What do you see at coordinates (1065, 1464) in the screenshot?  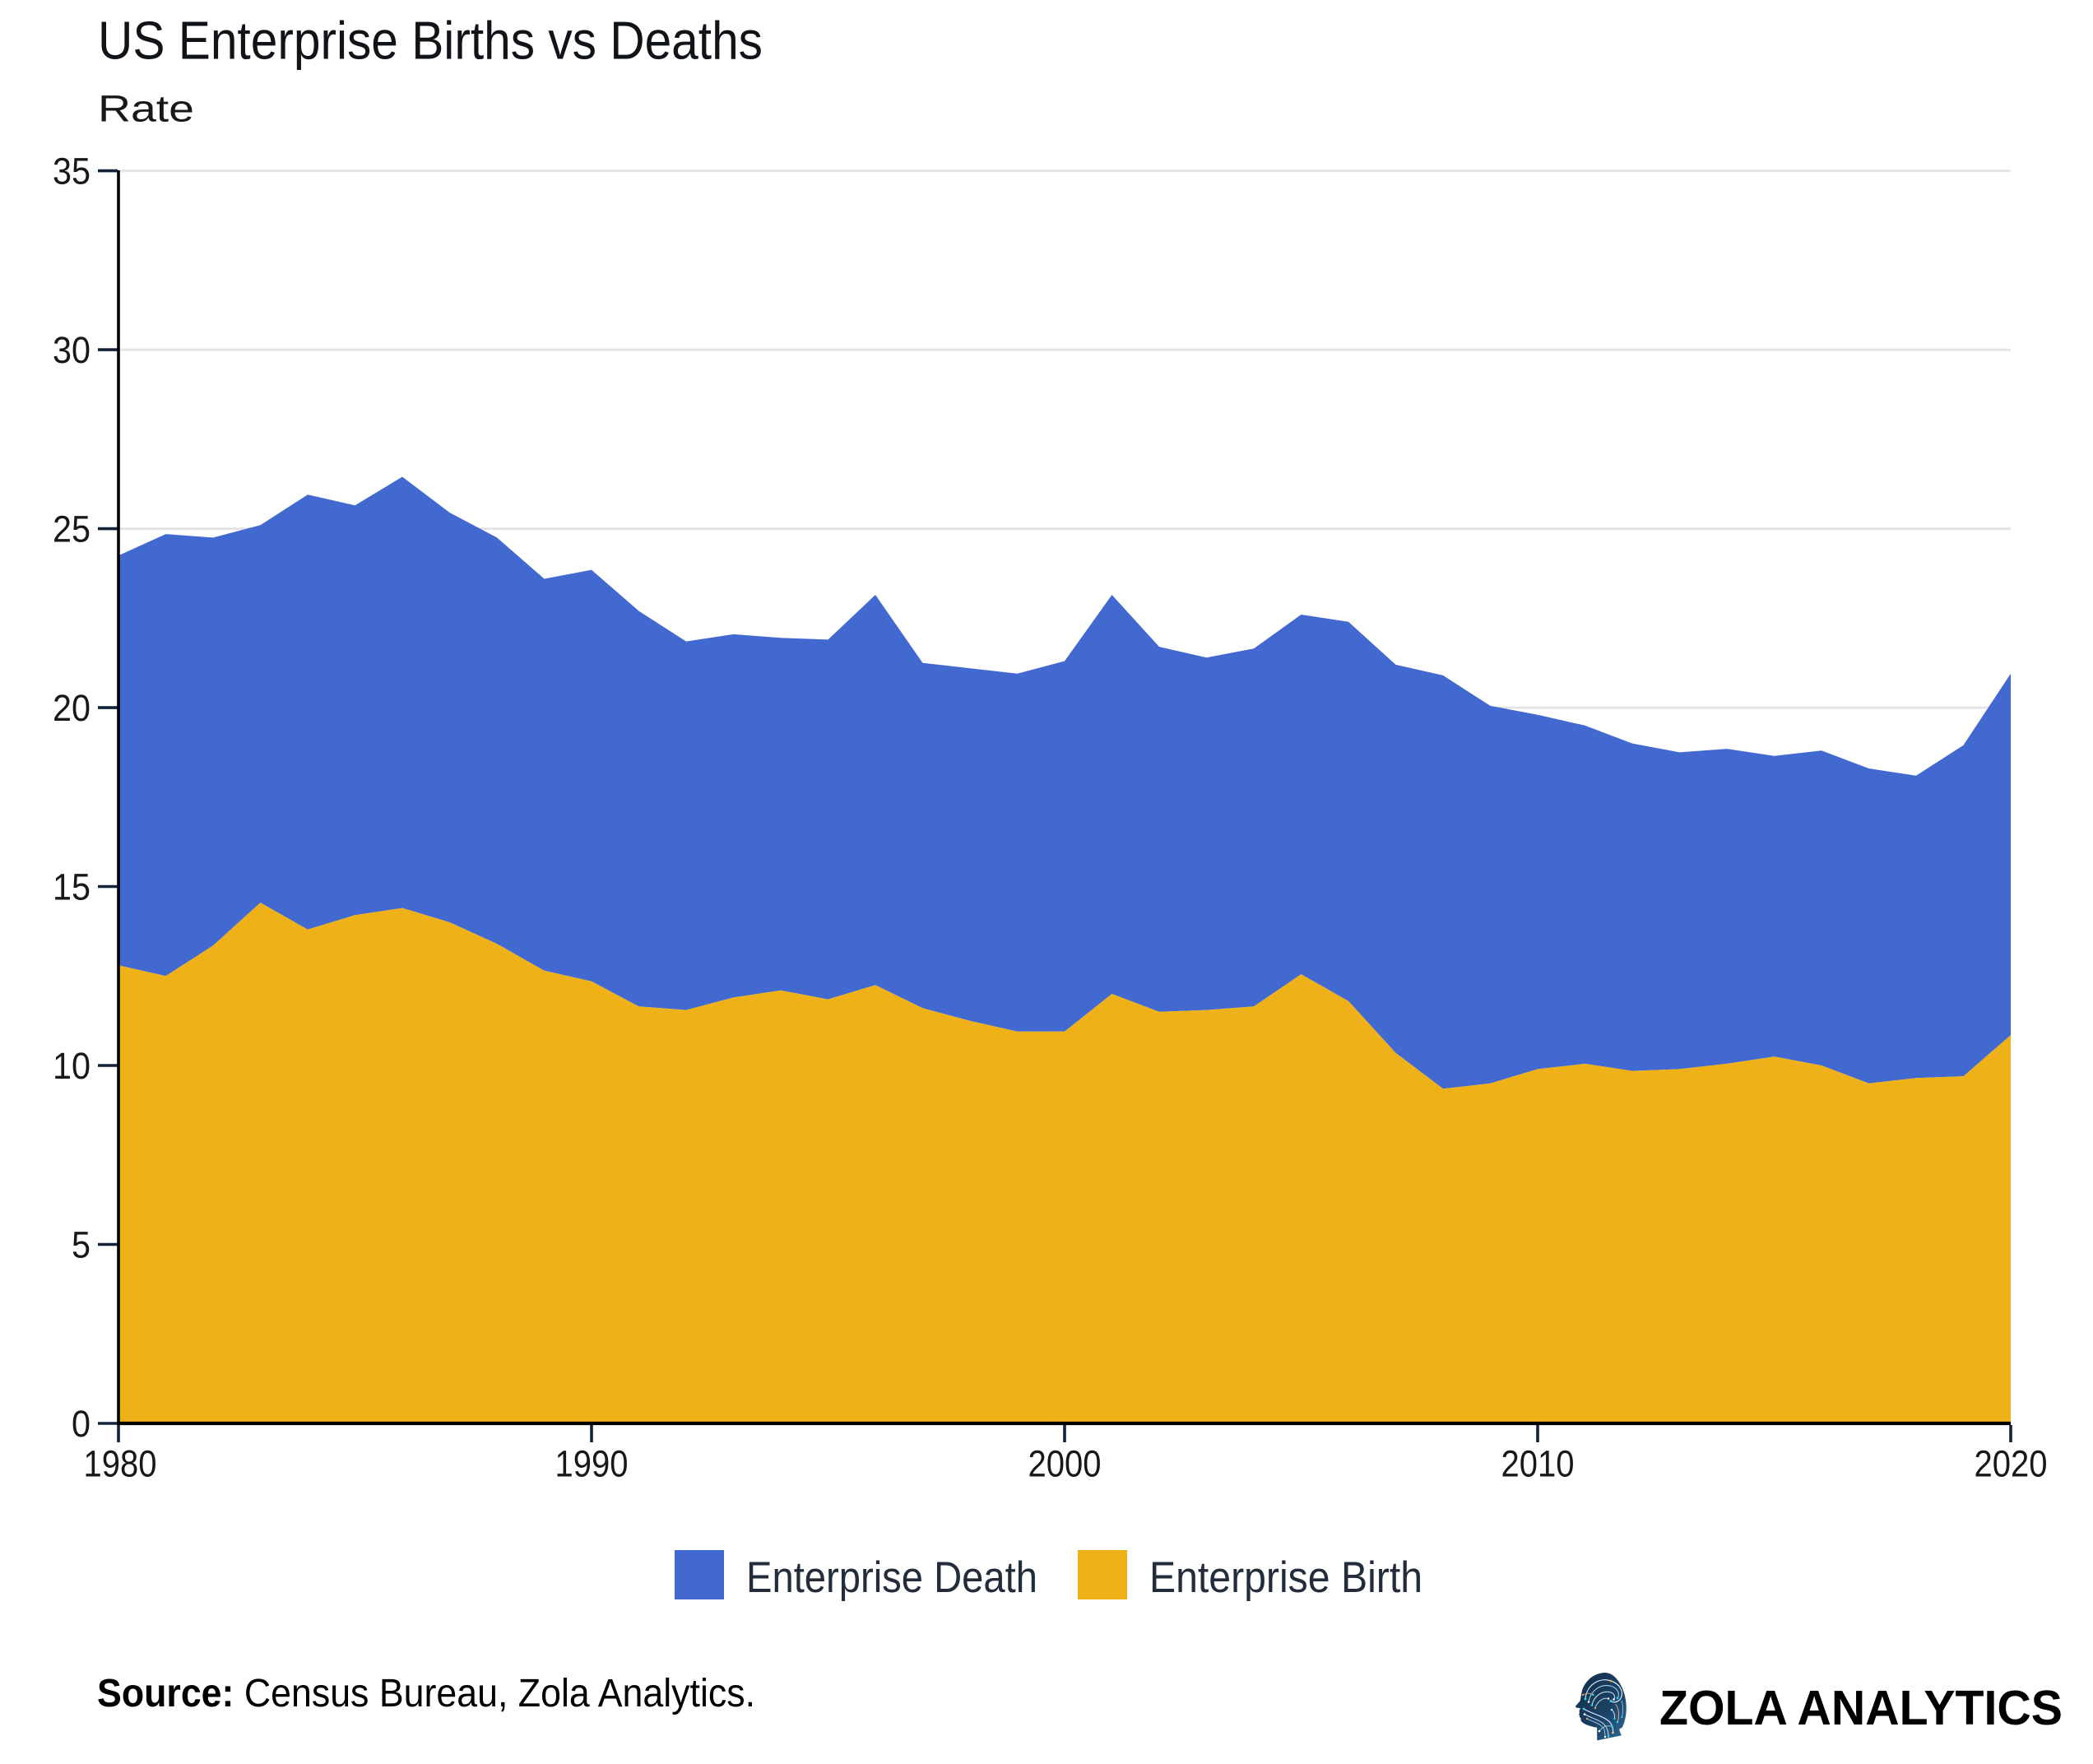 I see `svg-text: 2000` at bounding box center [1065, 1464].